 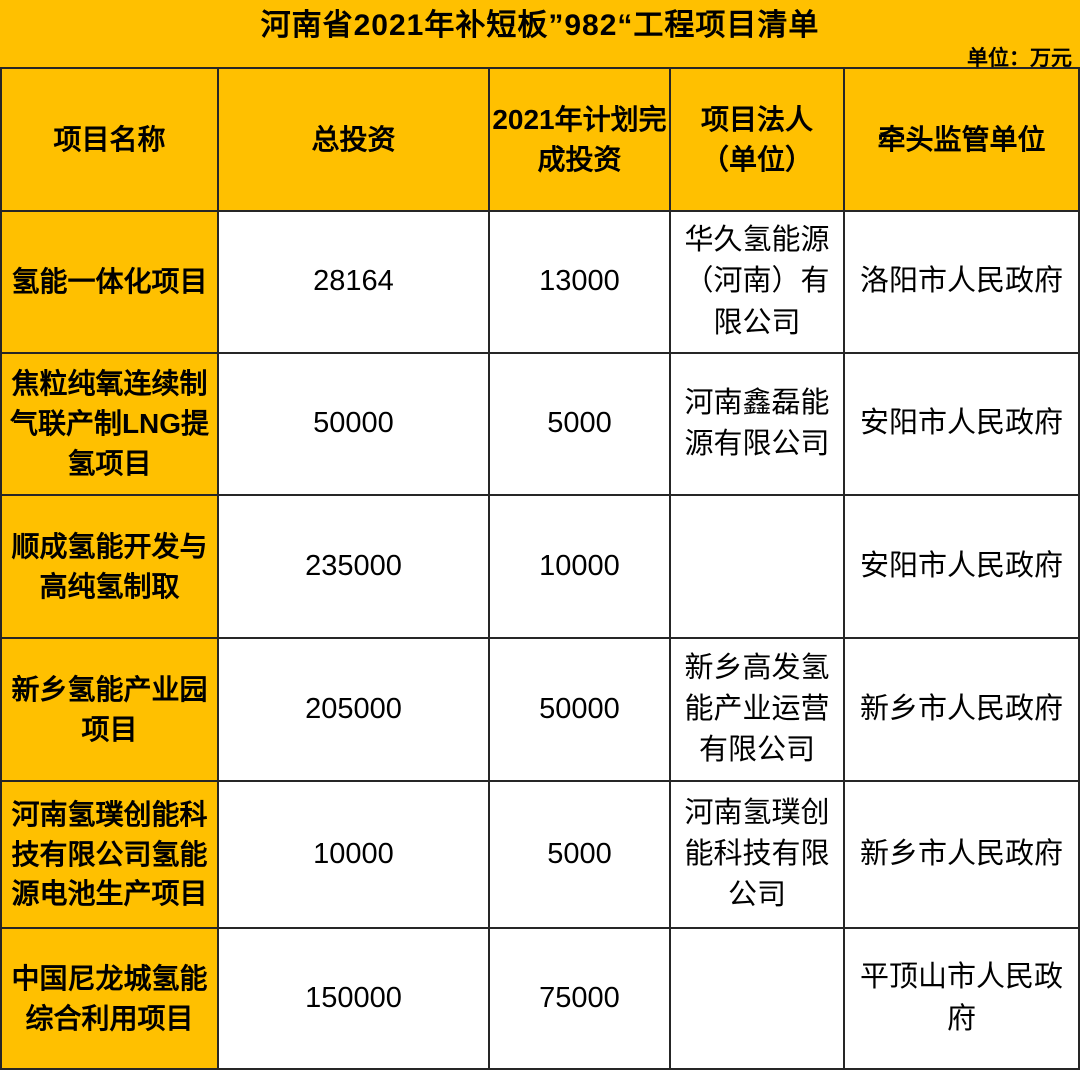 I want to click on cell-project-name: 氢能一体化项目, so click(x=110, y=283).